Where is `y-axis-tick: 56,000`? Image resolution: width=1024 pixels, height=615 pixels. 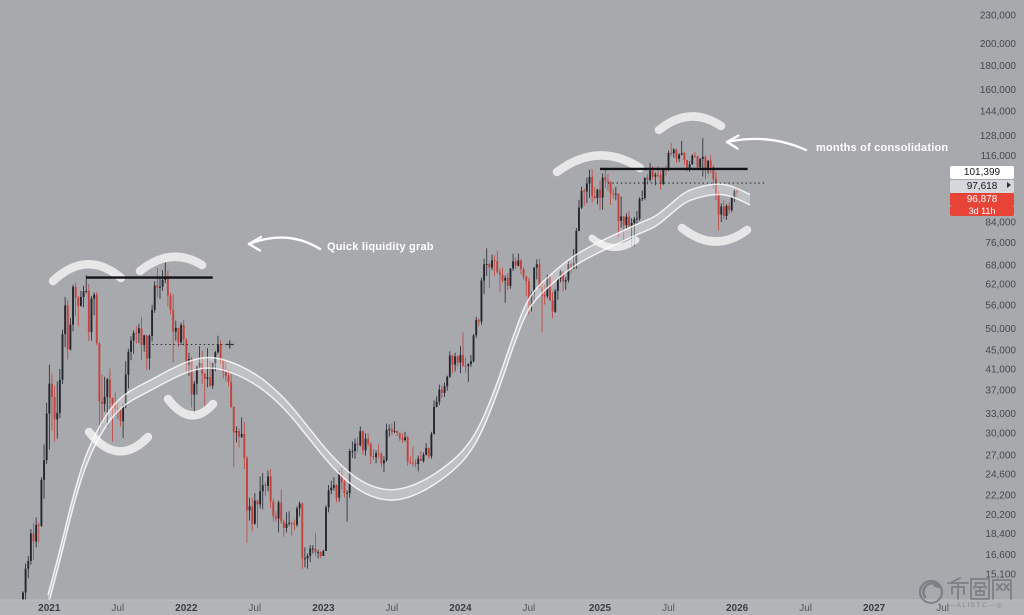 y-axis-tick: 56,000 is located at coordinates (1000, 306).